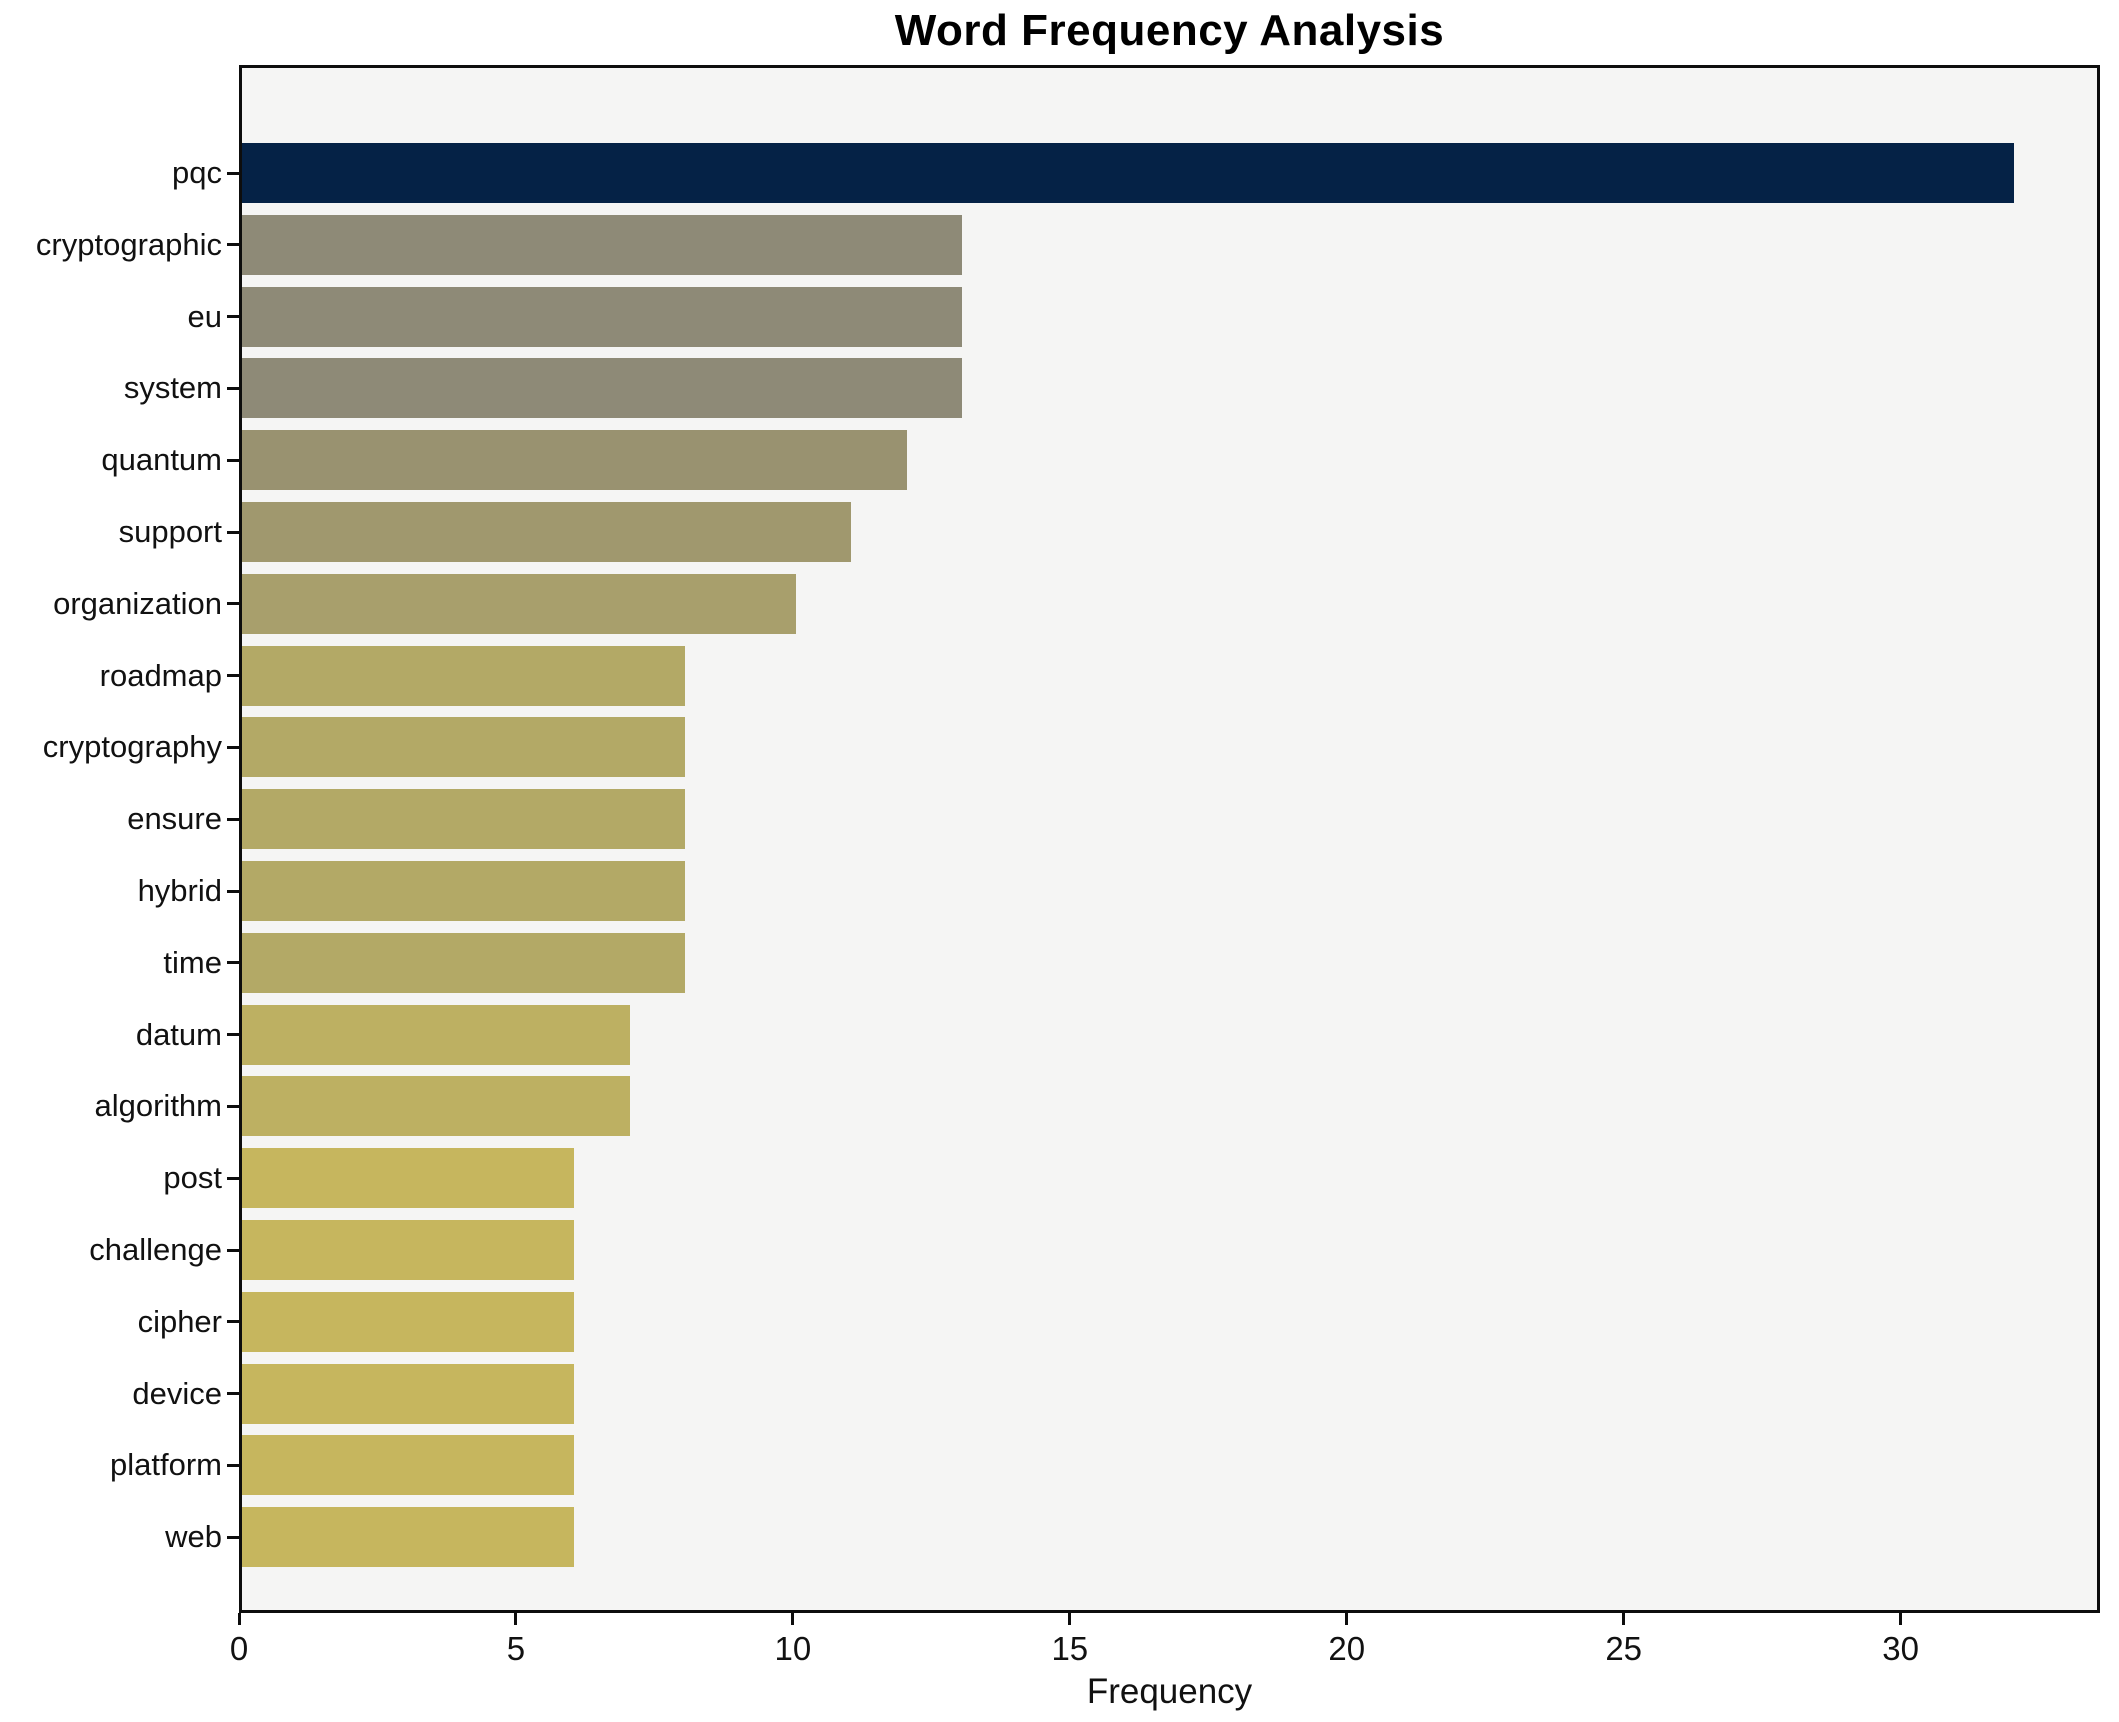 The height and width of the screenshot is (1722, 2119). What do you see at coordinates (233, 819) in the screenshot?
I see `y-tick-mark-ensure` at bounding box center [233, 819].